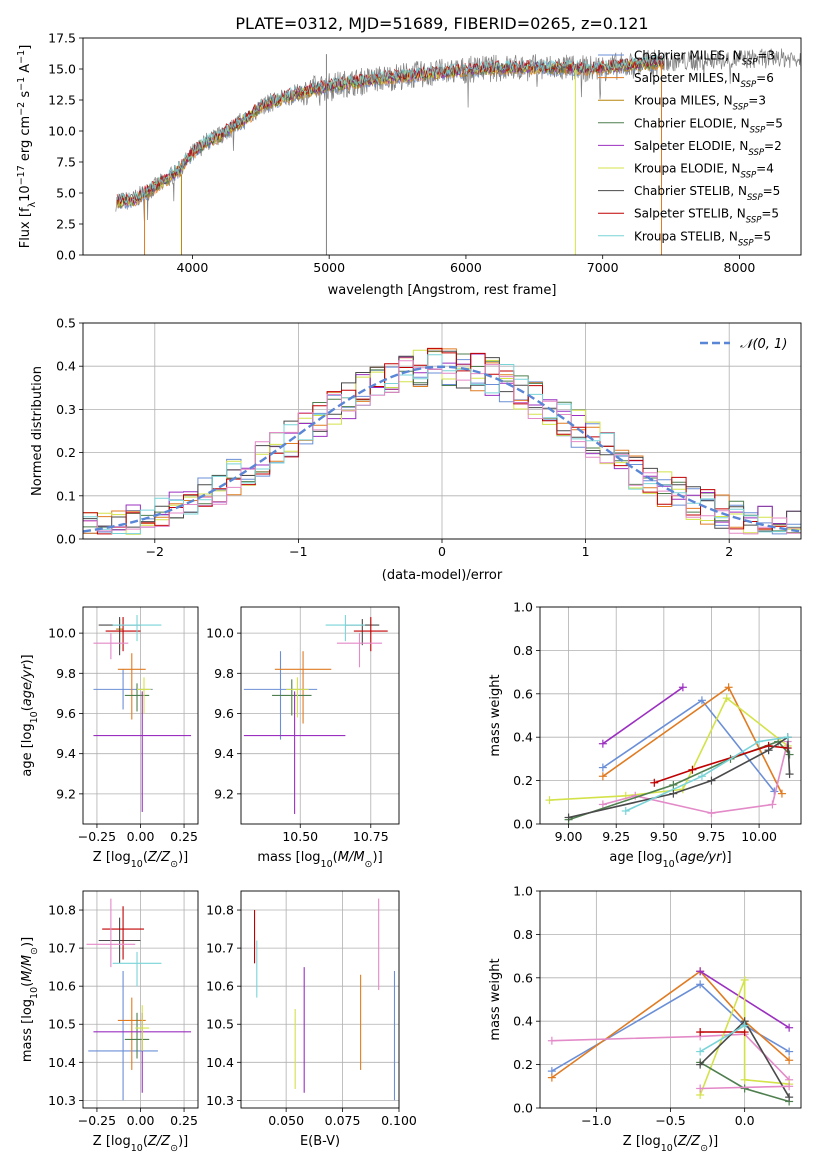  I want to click on y-tick-label: 0.0, so click(523, 824).